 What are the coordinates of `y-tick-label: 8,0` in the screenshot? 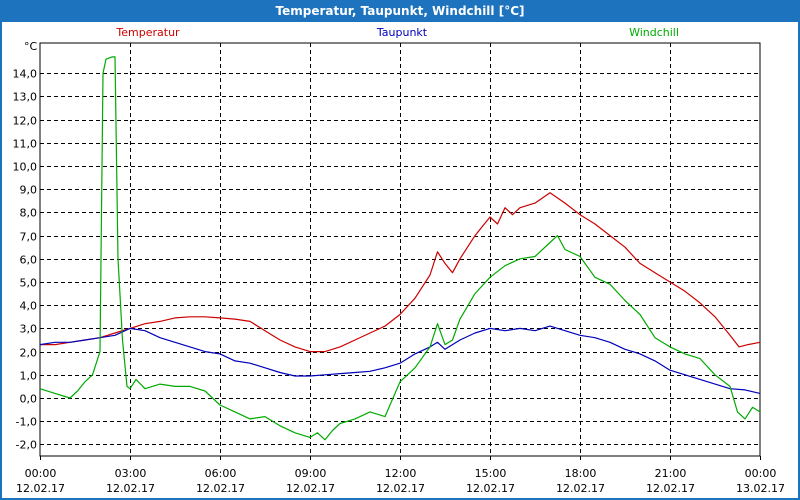 It's located at (29, 213).